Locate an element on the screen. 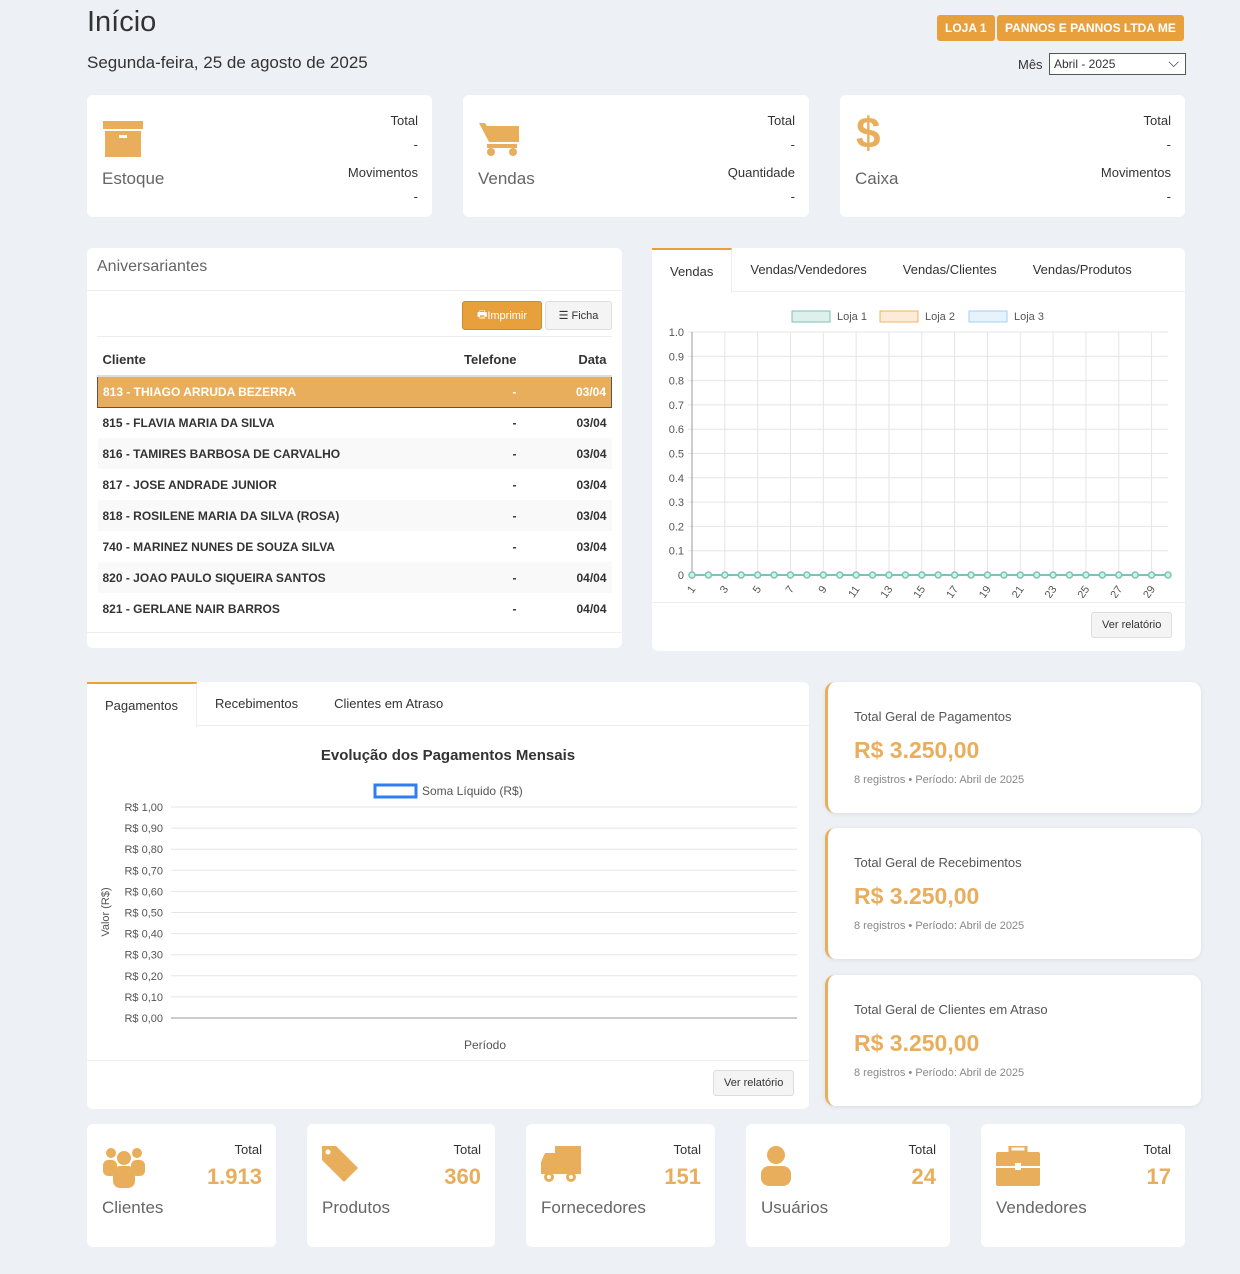 The image size is (1240, 1274). col-data: Data is located at coordinates (566, 360).